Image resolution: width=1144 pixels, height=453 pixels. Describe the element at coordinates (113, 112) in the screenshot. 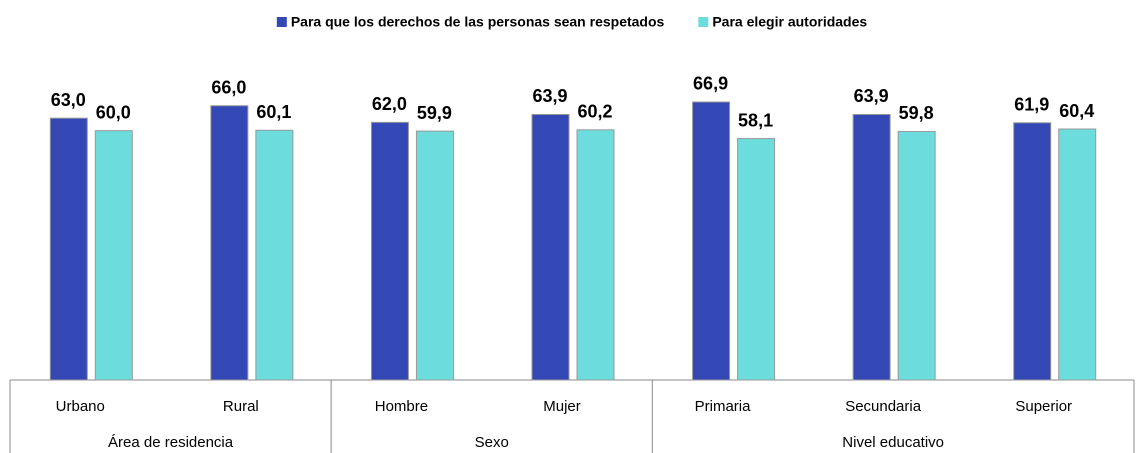

I see `value-label: 60,0` at that location.